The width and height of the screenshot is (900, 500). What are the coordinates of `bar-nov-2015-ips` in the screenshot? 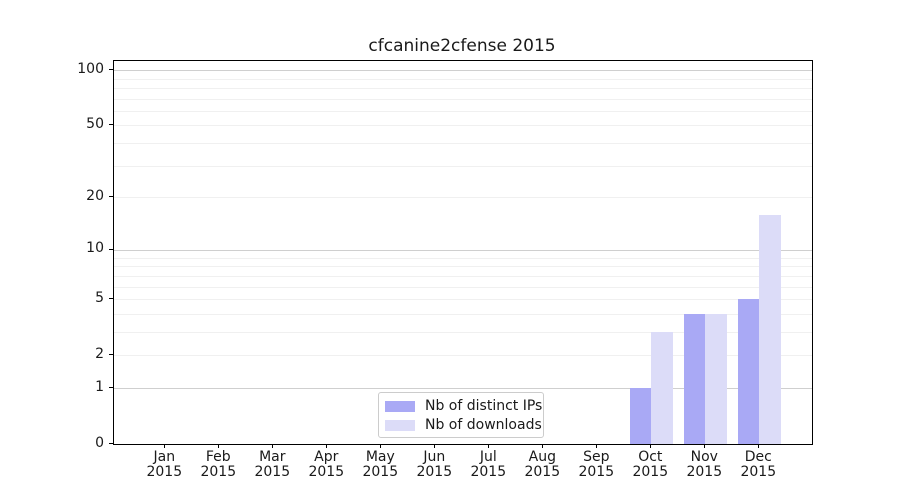 It's located at (694, 378).